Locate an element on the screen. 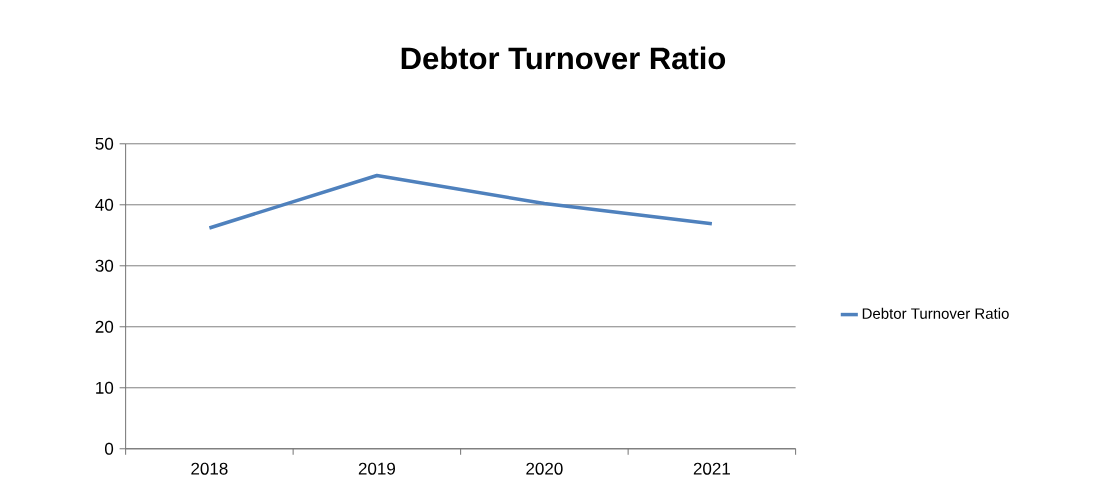  legend-label: Debtor Turnover Ratio is located at coordinates (935, 313).